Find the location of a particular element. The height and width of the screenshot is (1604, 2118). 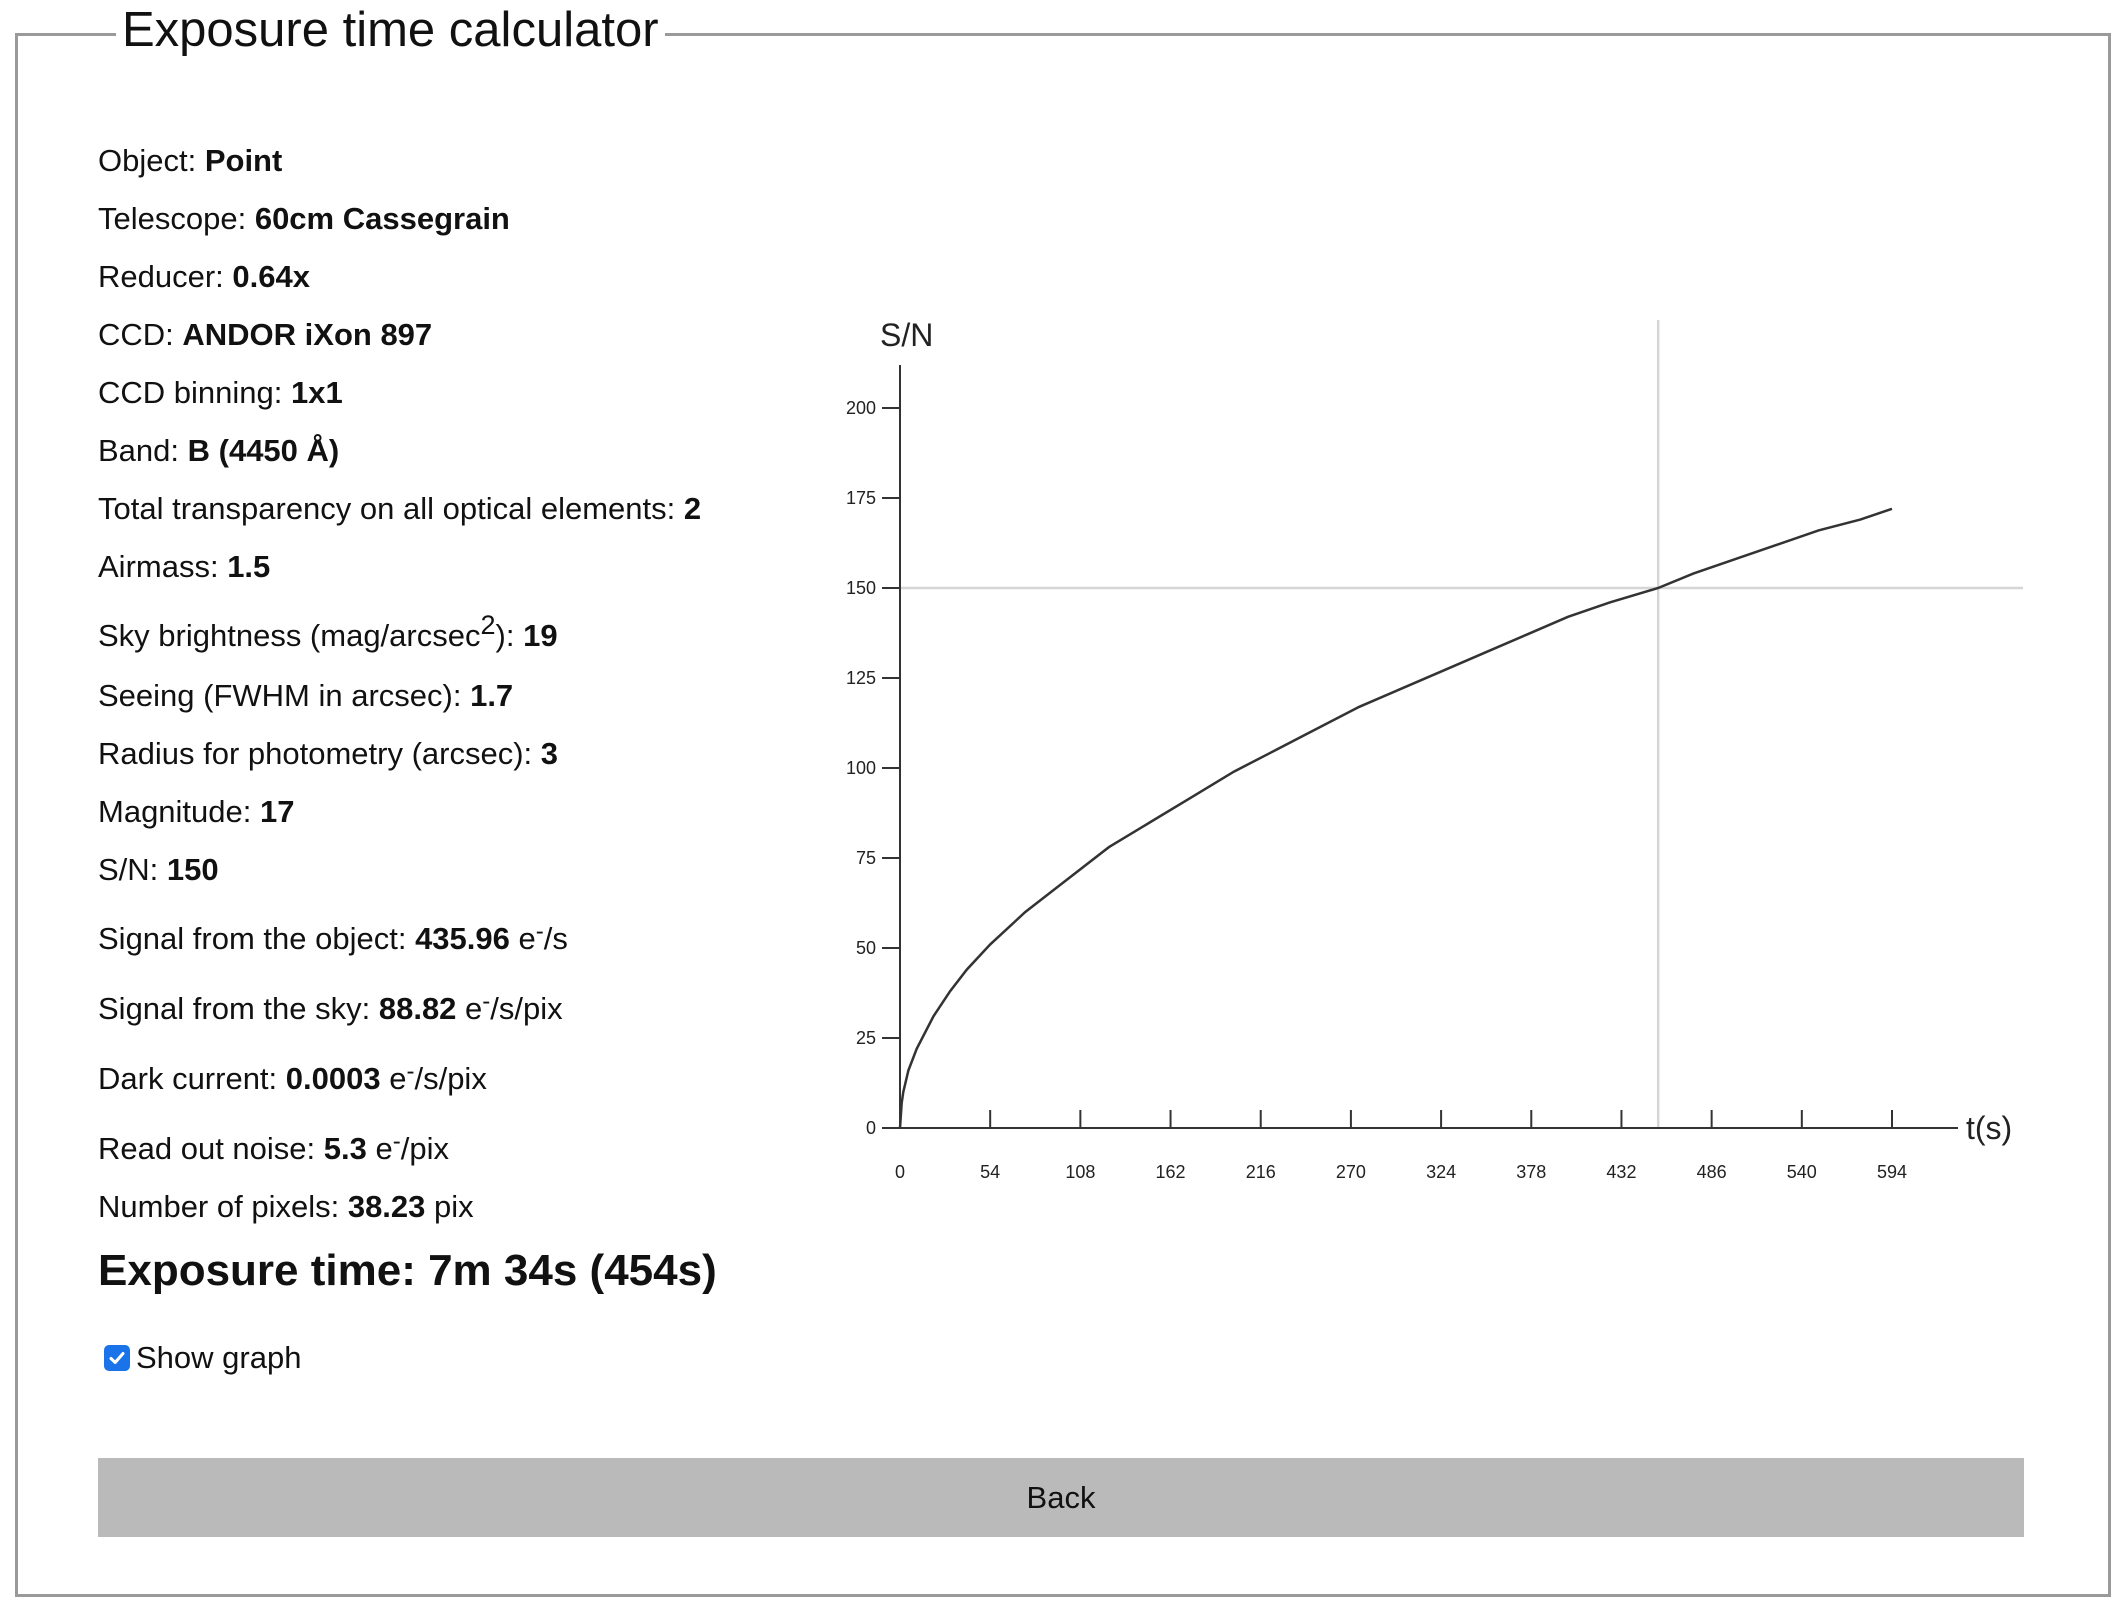

param-reducer: Reducer: 0.64x is located at coordinates (204, 276).